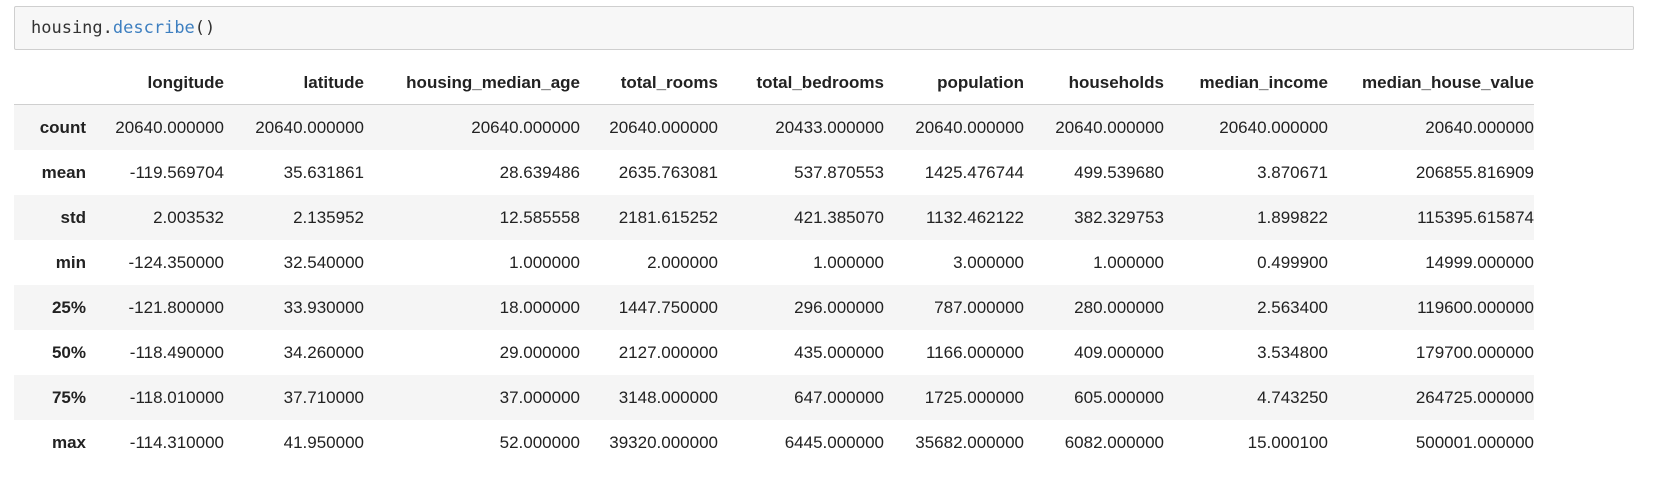 The width and height of the screenshot is (1660, 500). Describe the element at coordinates (68, 442) in the screenshot. I see `row-index: max` at that location.